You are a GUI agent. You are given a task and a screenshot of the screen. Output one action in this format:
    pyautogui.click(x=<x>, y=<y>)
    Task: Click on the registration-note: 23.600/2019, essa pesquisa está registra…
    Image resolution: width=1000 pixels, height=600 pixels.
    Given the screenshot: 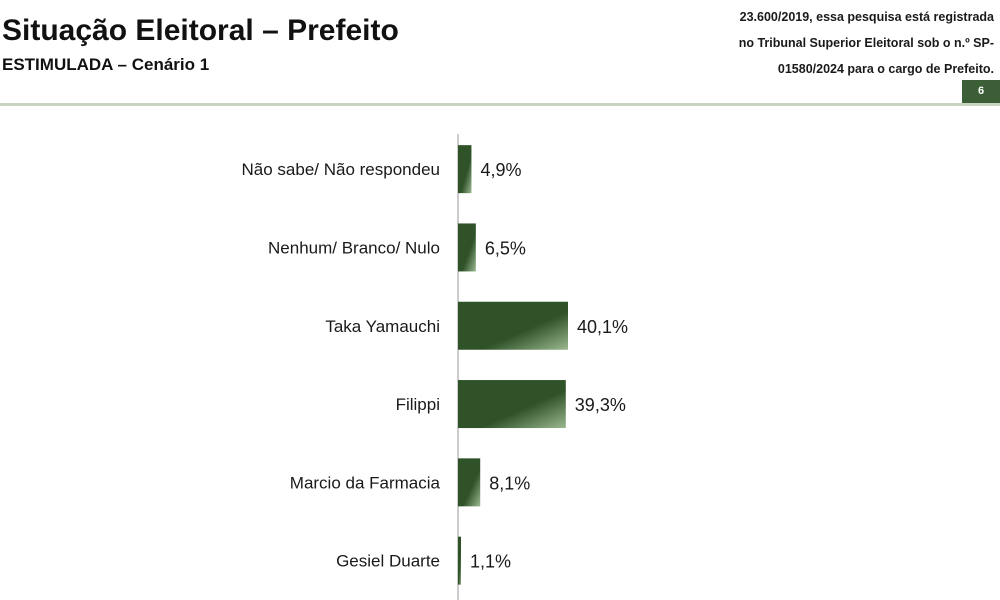 What is the action you would take?
    pyautogui.click(x=839, y=43)
    